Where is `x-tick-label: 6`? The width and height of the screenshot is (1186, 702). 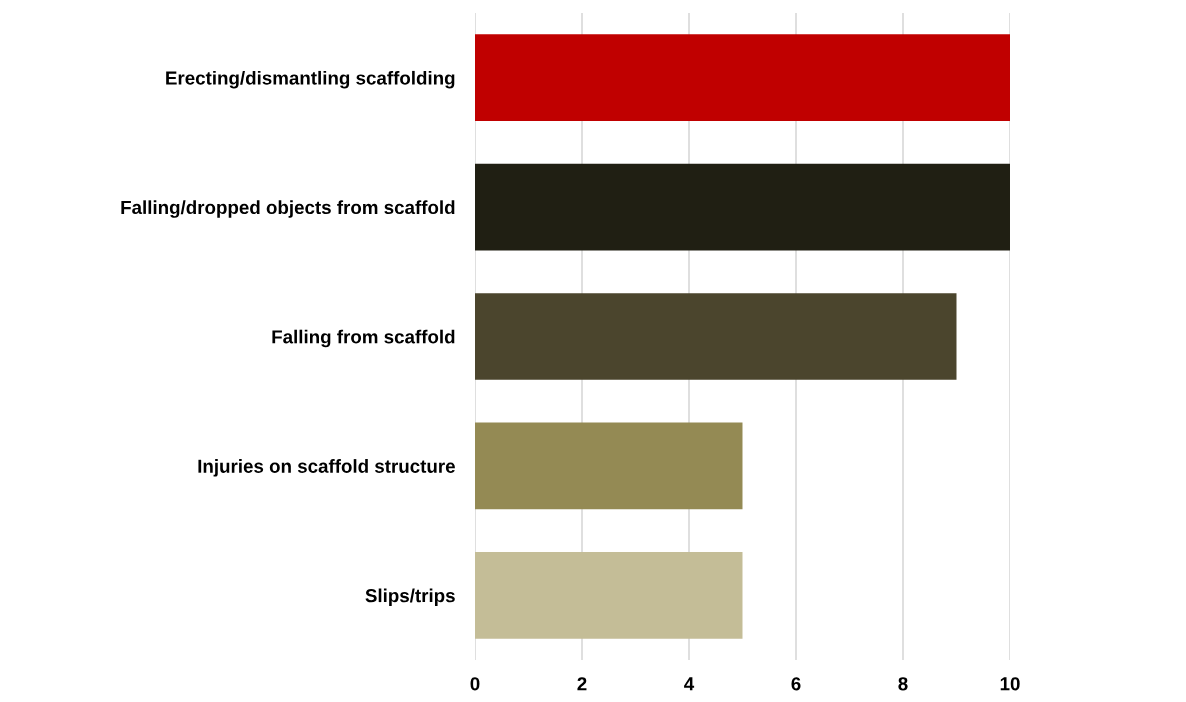
x-tick-label: 6 is located at coordinates (796, 684).